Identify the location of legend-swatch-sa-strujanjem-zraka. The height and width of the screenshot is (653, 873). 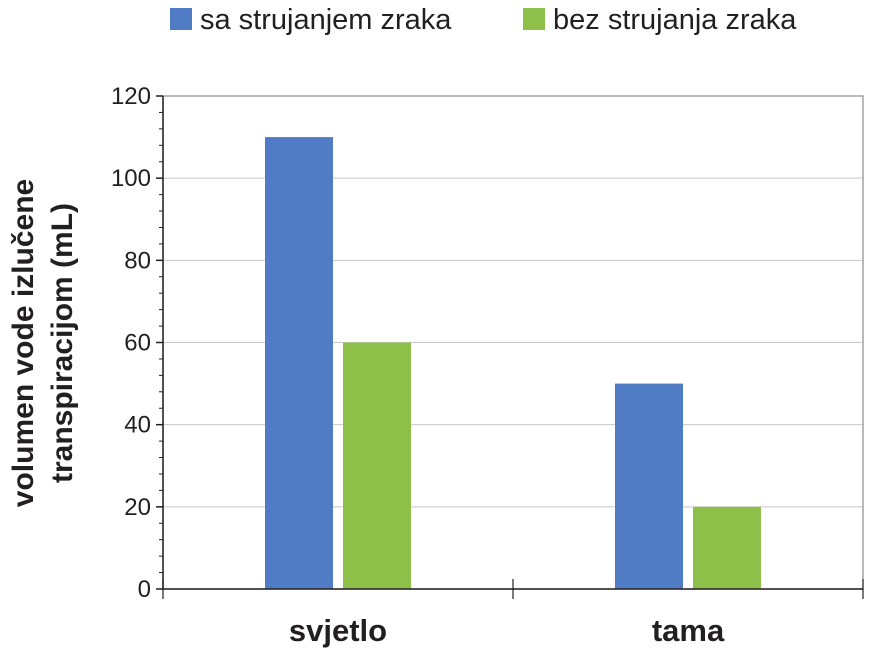
(181, 19).